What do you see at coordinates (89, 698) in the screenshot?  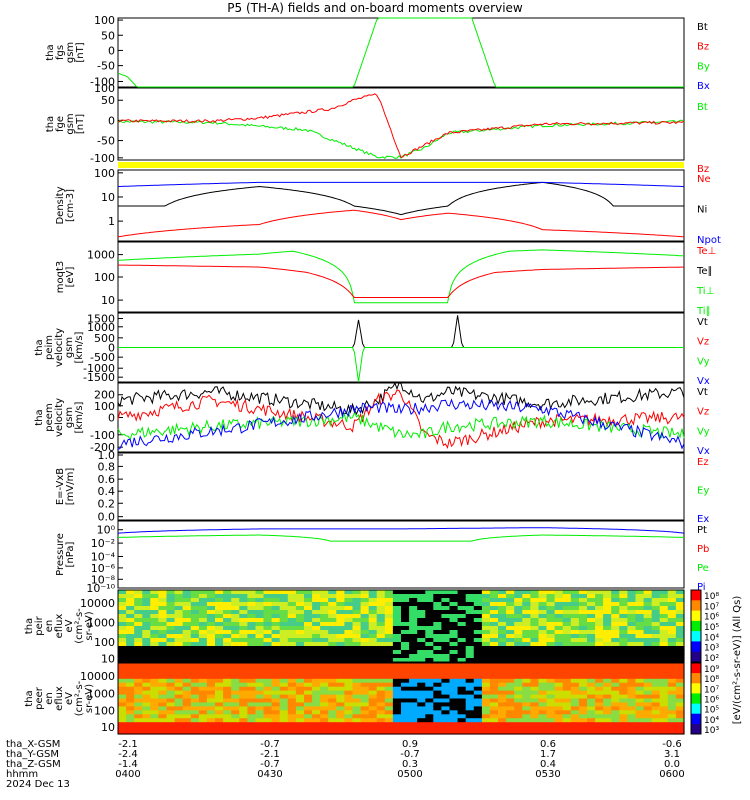 I see `y-axis-label: sr-eV)` at bounding box center [89, 698].